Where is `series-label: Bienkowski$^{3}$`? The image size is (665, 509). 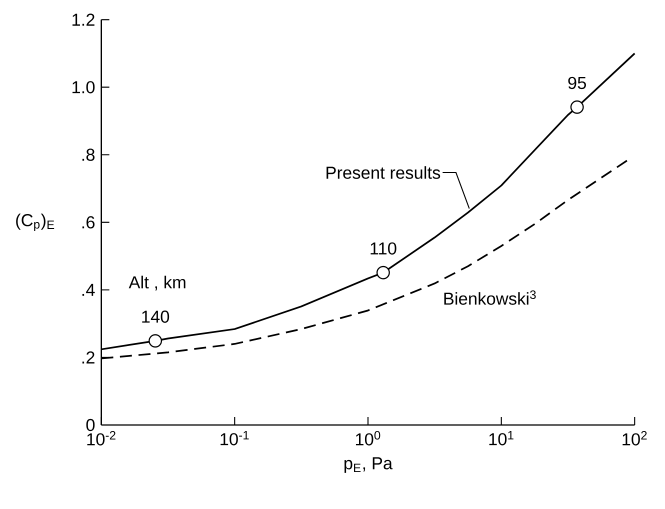 series-label: Bienkowski$^{3}$ is located at coordinates (490, 297).